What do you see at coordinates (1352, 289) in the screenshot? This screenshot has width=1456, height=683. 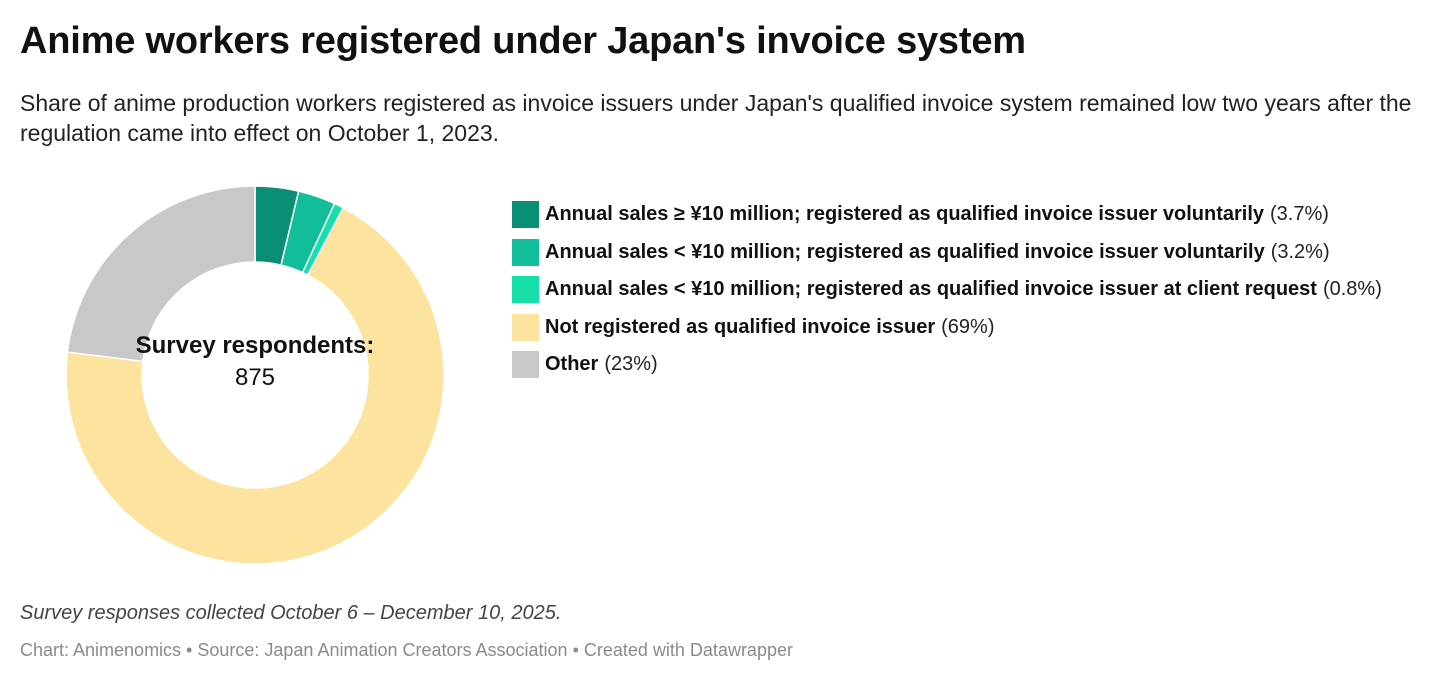 I see `legend-value: (0.8%)` at bounding box center [1352, 289].